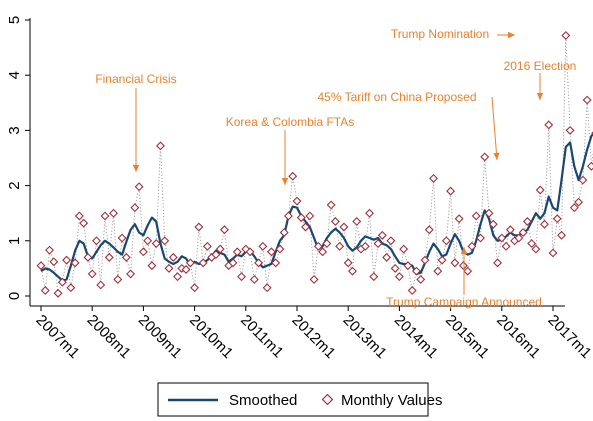 This screenshot has width=593, height=421. What do you see at coordinates (14, 20) in the screenshot?
I see `y-tick-label: 5` at bounding box center [14, 20].